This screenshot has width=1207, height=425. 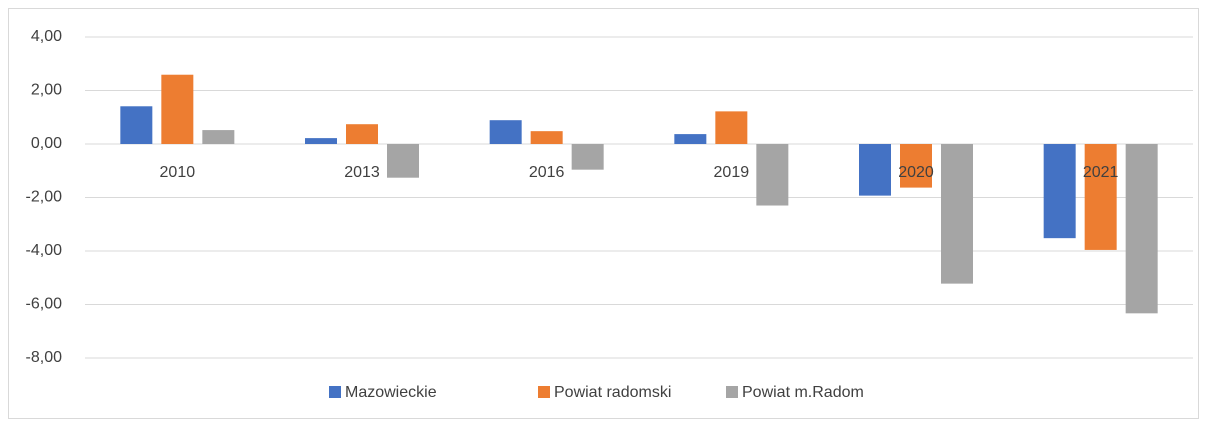 What do you see at coordinates (178, 172) in the screenshot?
I see `x-tick-label: 2010` at bounding box center [178, 172].